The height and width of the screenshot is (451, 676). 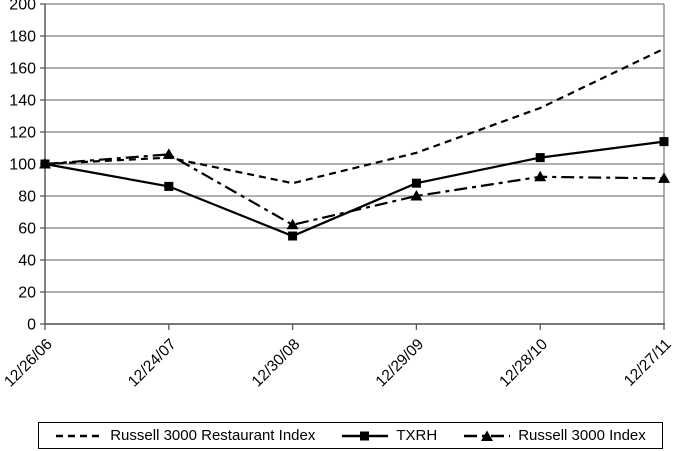 What do you see at coordinates (648, 363) in the screenshot?
I see `x-tick-label: 12/27/11` at bounding box center [648, 363].